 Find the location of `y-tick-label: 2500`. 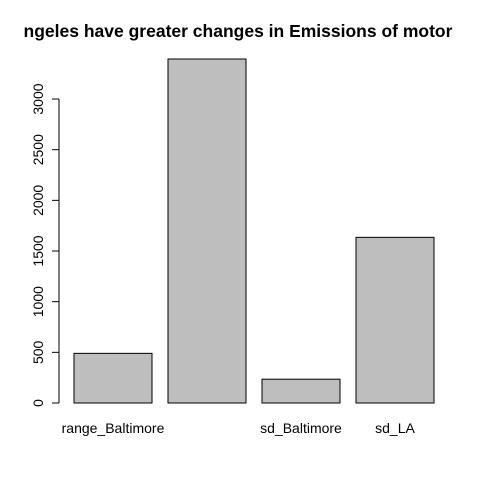

y-tick-label: 2500 is located at coordinates (38, 149).